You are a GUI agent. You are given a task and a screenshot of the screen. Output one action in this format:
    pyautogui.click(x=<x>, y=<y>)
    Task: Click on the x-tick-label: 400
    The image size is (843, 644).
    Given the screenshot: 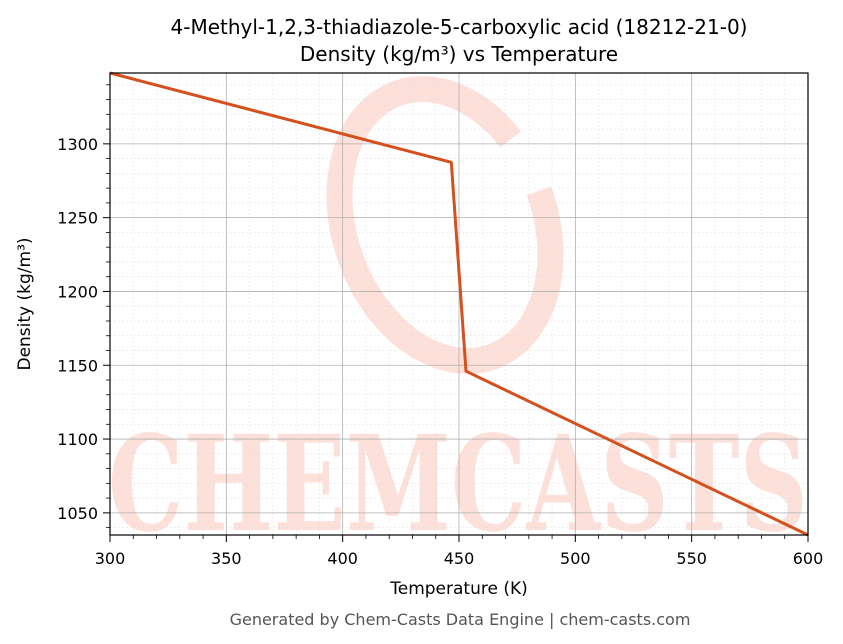 What is the action you would take?
    pyautogui.click(x=342, y=558)
    